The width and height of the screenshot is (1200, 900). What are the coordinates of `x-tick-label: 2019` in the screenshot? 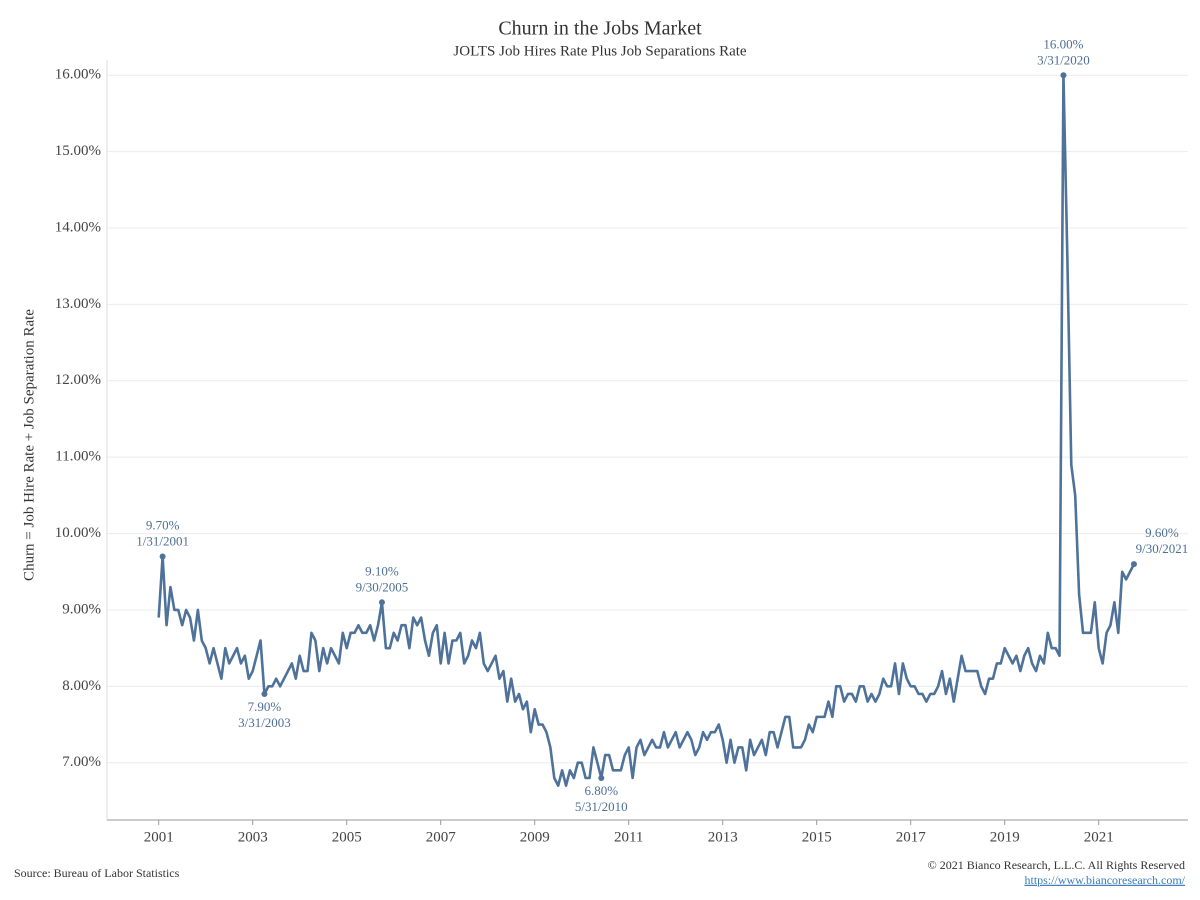 It's located at (1005, 837).